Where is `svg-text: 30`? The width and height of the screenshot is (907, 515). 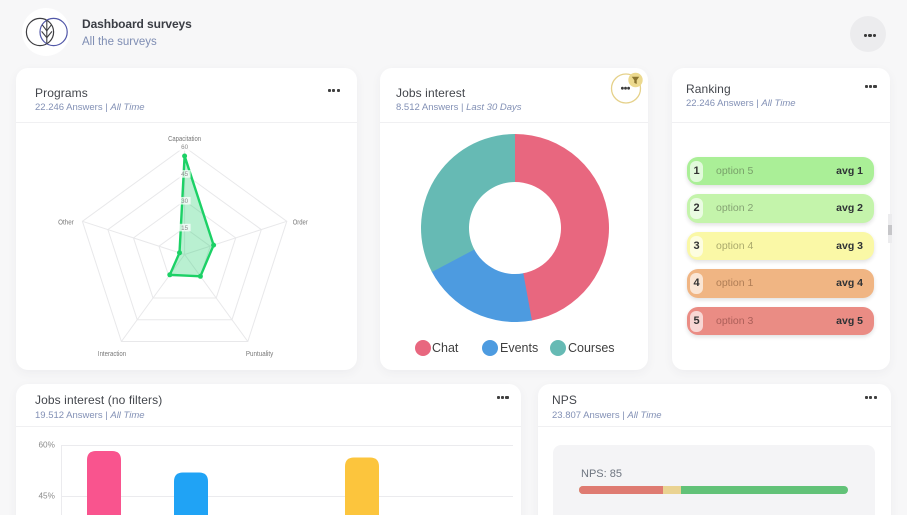 svg-text: 30 is located at coordinates (184, 201).